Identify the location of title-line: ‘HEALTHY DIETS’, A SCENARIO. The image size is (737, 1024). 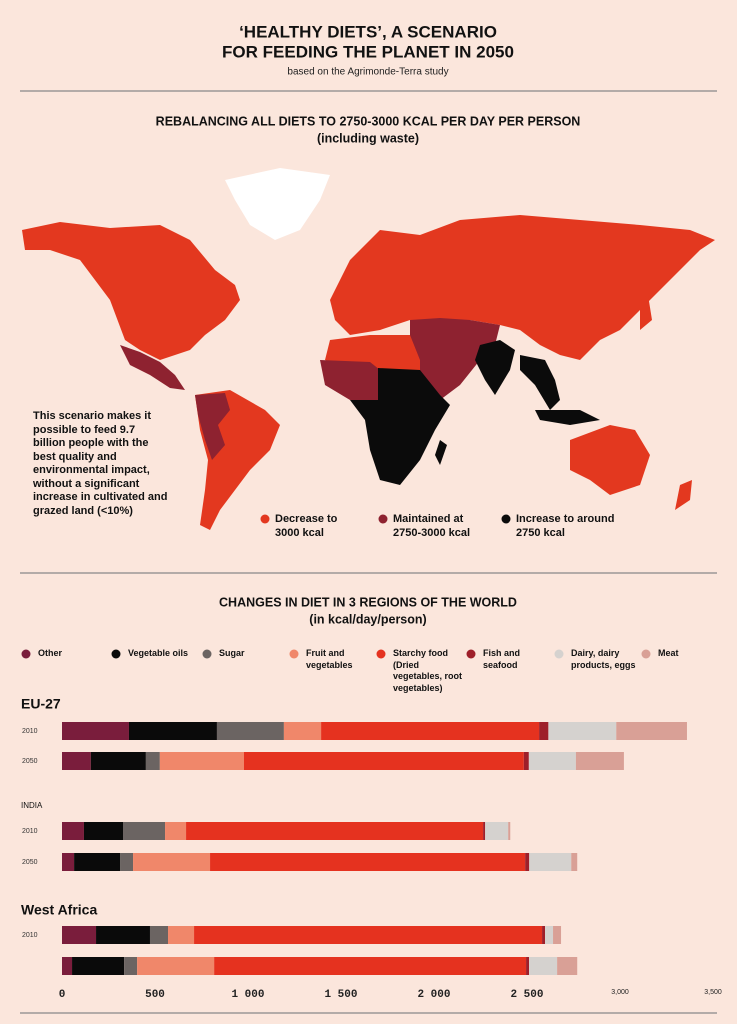
(368, 31).